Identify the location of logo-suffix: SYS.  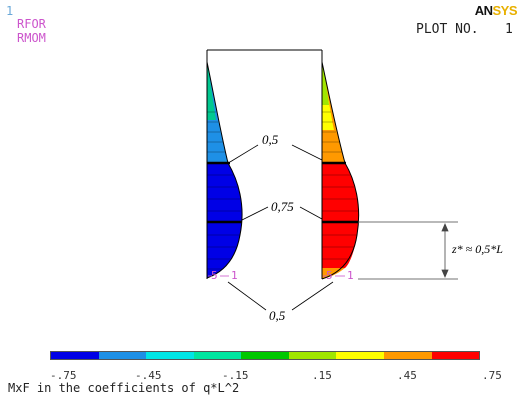
(504, 10).